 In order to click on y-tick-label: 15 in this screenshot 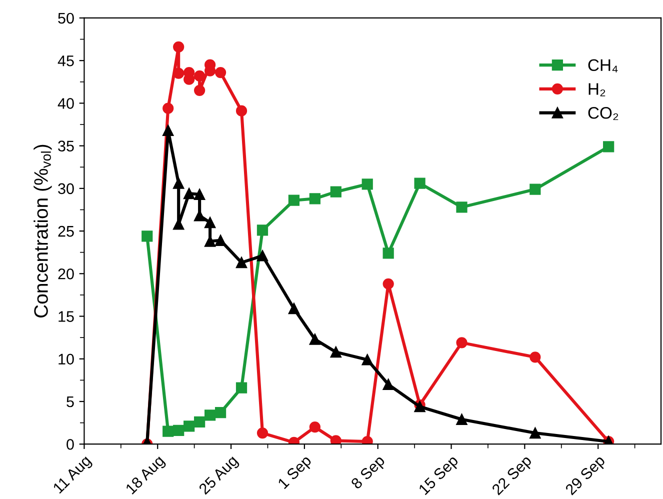, I will do `click(66, 316)`.